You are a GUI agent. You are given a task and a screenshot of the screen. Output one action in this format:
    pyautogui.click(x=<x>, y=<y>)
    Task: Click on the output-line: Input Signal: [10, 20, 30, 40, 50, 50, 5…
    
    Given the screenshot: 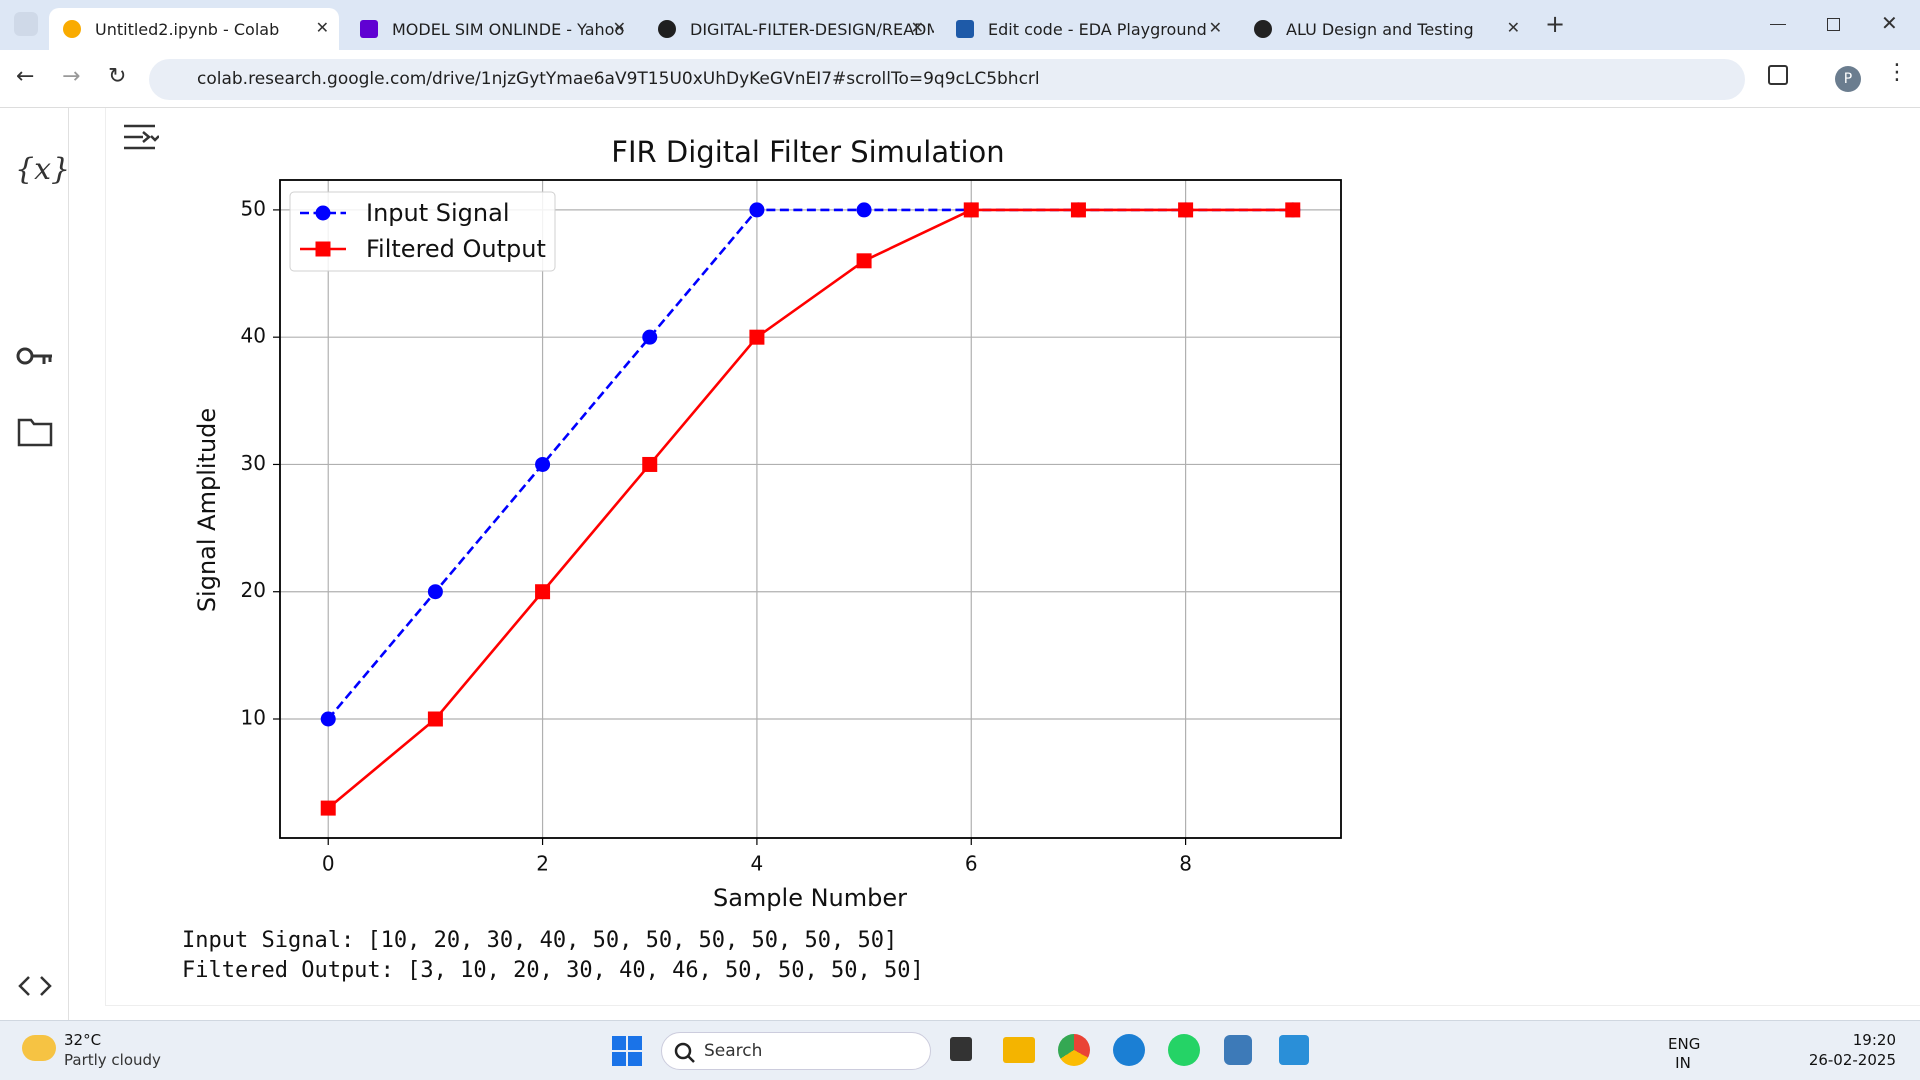 What is the action you would take?
    pyautogui.click(x=540, y=940)
    